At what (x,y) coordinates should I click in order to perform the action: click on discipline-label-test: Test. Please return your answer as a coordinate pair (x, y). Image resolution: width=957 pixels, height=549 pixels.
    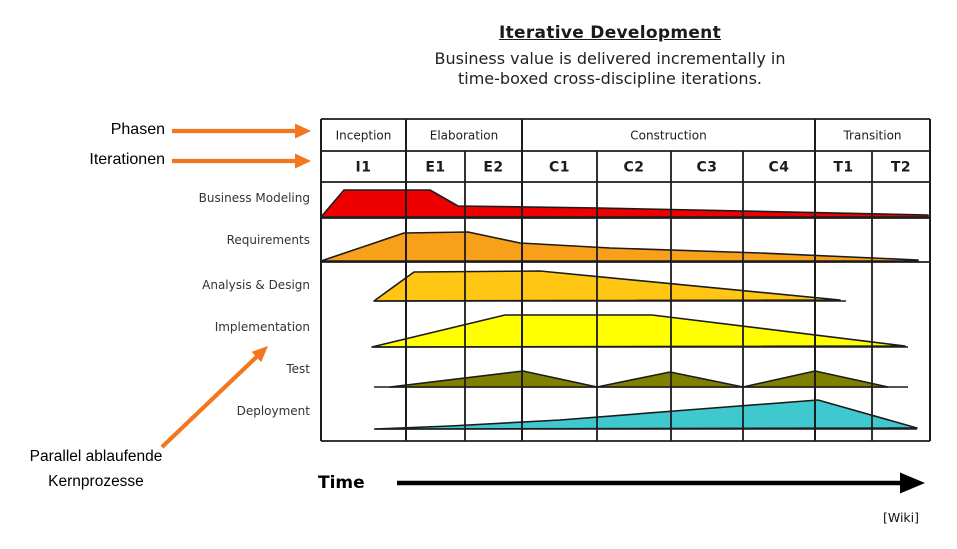
    Looking at the image, I should click on (297, 369).